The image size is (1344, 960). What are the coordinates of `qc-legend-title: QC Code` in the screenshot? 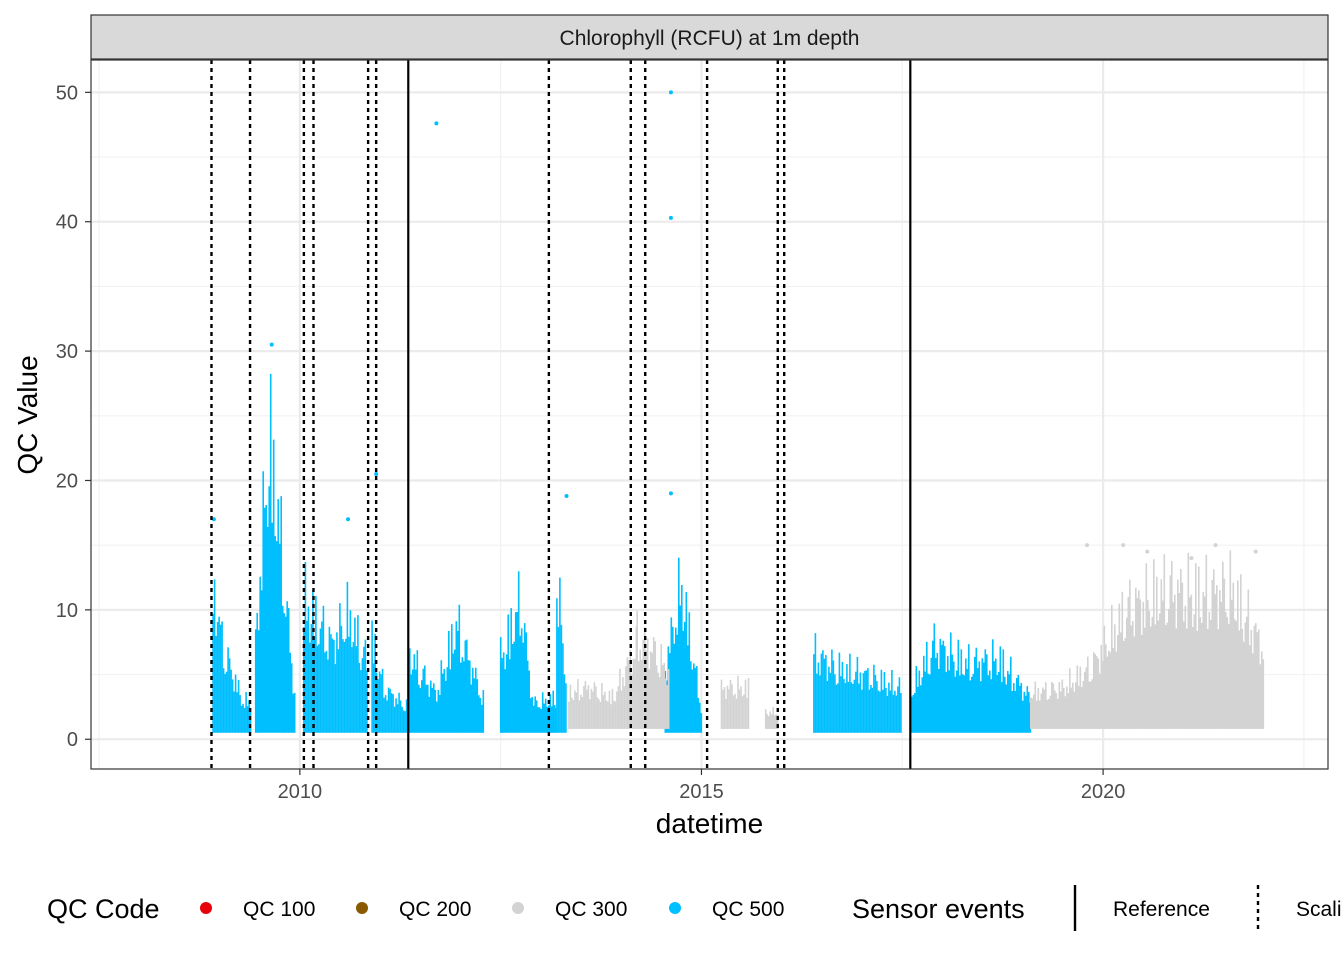 It's located at (103, 909).